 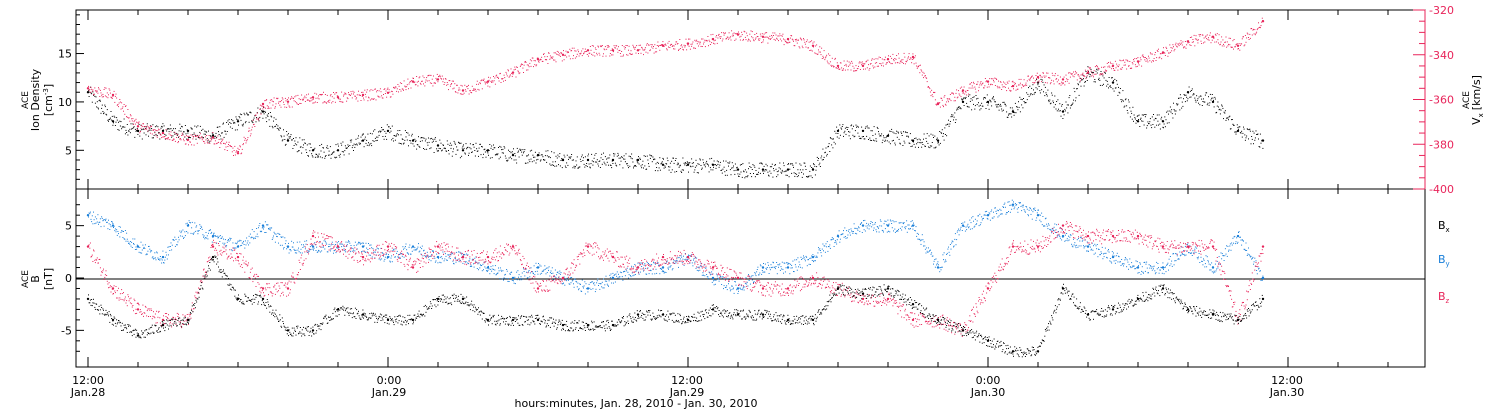 I want to click on x-tick-time-3: 0:00, so click(x=988, y=380).